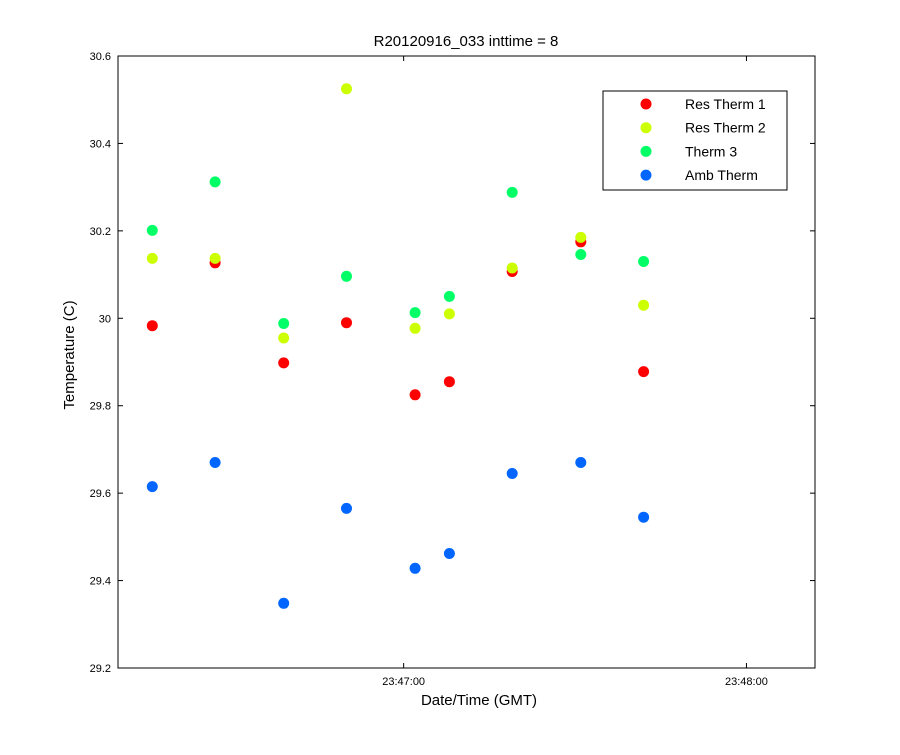 The width and height of the screenshot is (900, 755). I want to click on y-tick-label: 30.2, so click(100, 232).